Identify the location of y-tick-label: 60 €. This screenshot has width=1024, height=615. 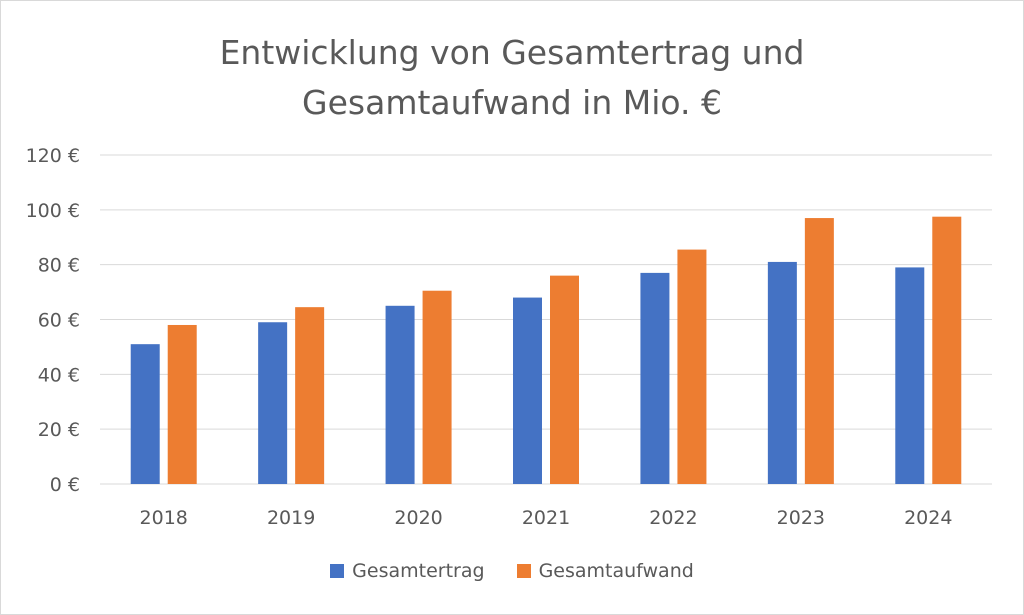
(59, 321).